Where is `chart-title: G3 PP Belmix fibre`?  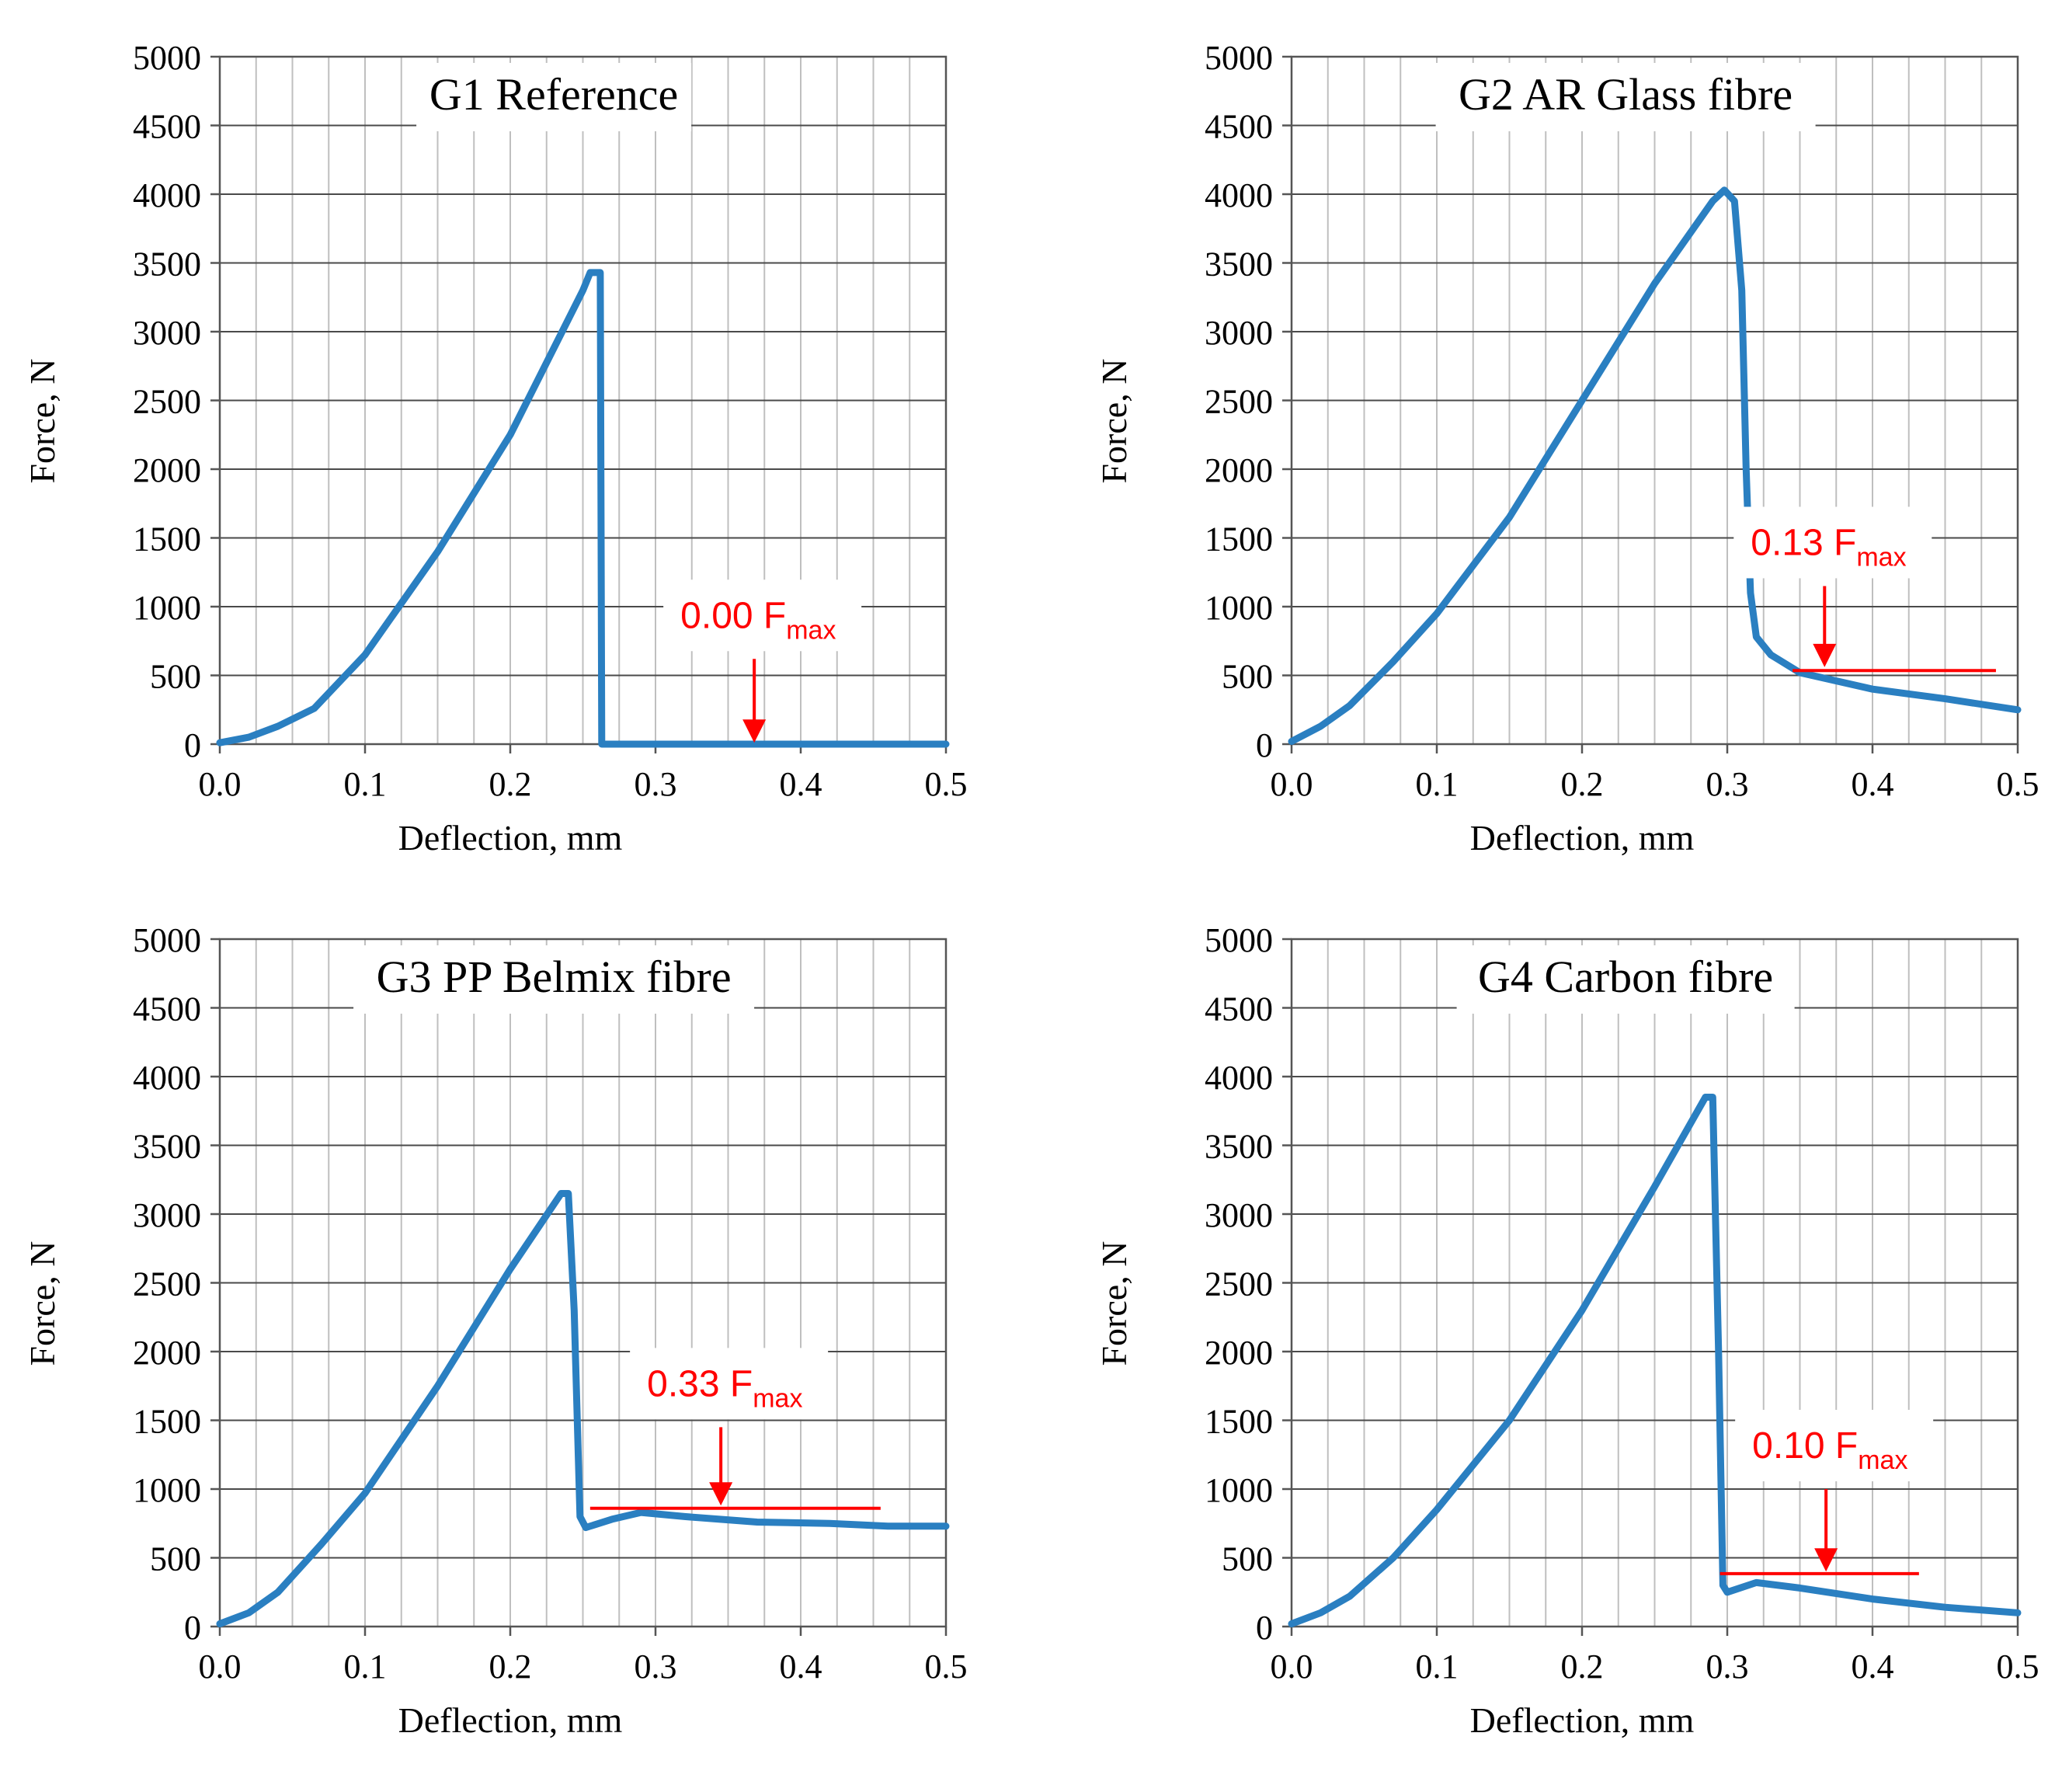
chart-title: G3 PP Belmix fibre is located at coordinates (554, 977).